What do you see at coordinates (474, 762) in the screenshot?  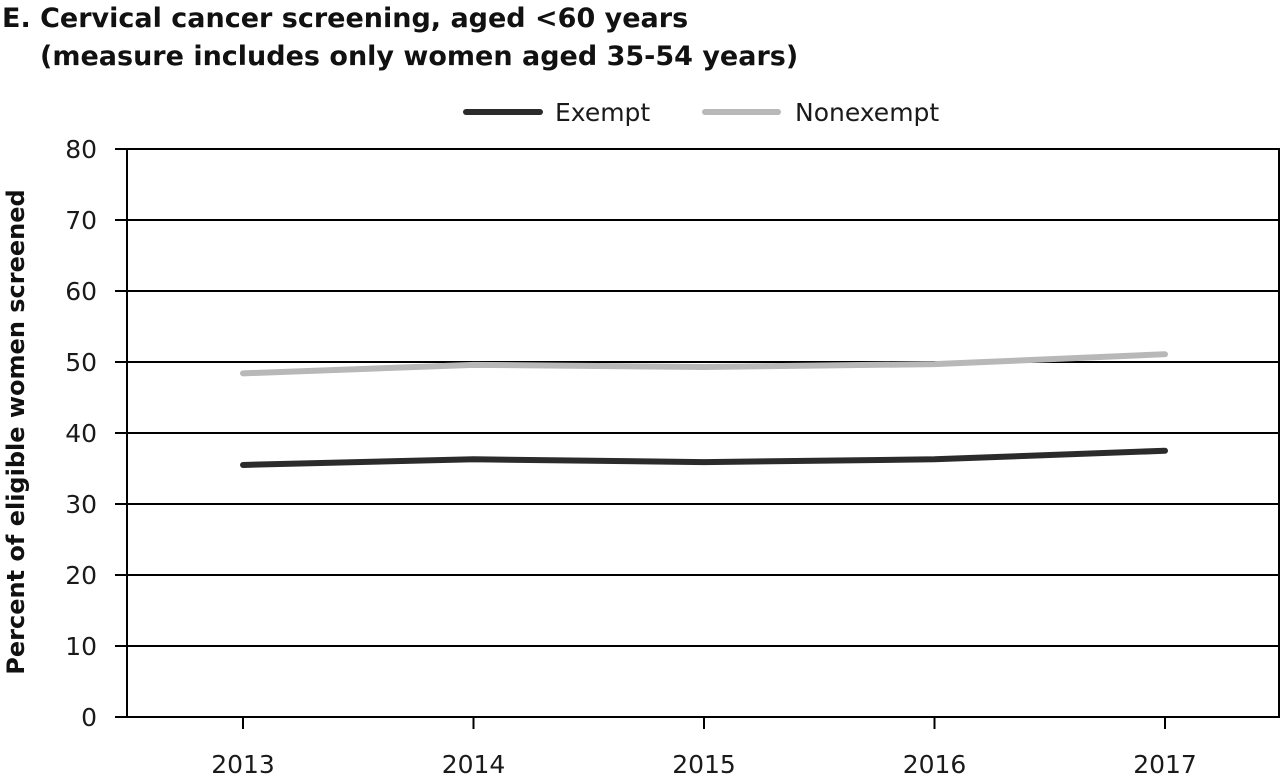 I see `x-tick-label: 2014` at bounding box center [474, 762].